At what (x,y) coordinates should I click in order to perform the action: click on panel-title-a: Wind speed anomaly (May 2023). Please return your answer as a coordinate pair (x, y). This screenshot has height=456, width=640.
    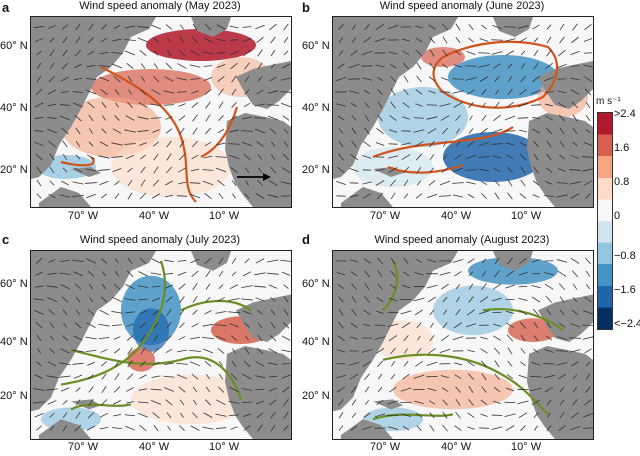
    Looking at the image, I should click on (160, 6).